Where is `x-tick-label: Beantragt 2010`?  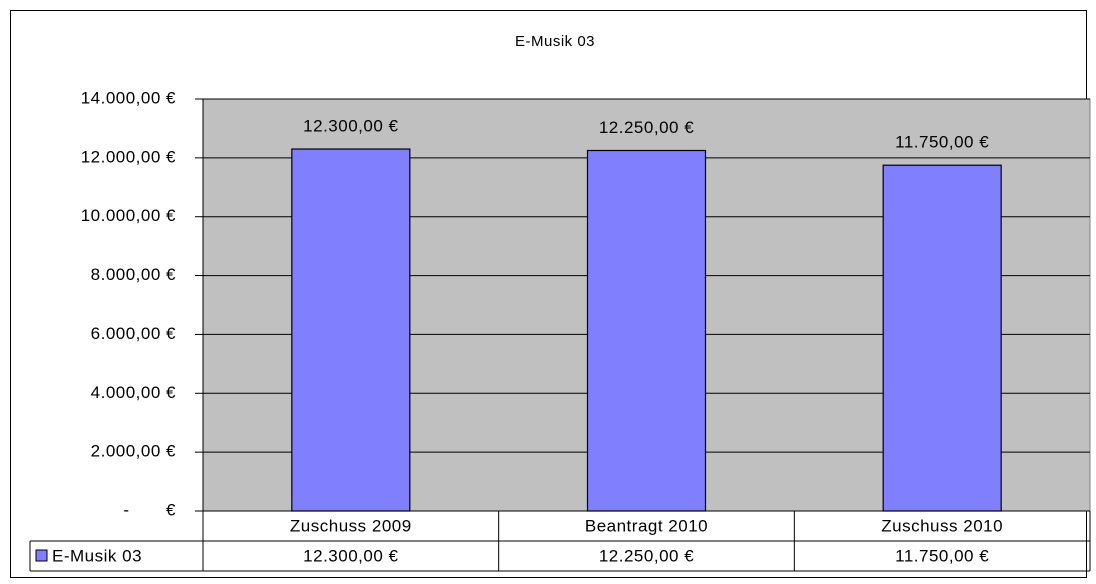 x-tick-label: Beantragt 2010 is located at coordinates (646, 525).